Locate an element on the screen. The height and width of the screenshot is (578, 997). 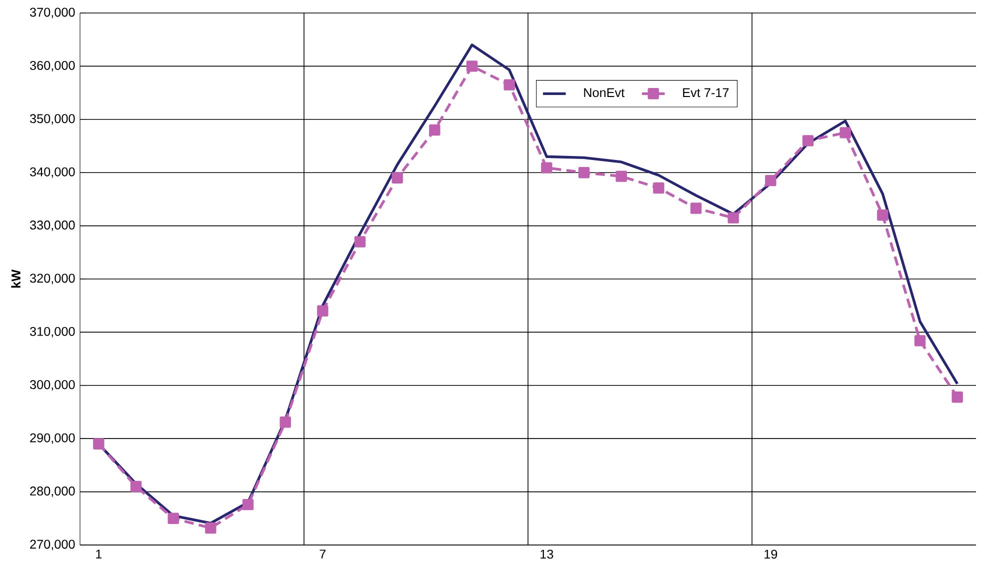
y-tick-label: 350,000 is located at coordinates (52, 119).